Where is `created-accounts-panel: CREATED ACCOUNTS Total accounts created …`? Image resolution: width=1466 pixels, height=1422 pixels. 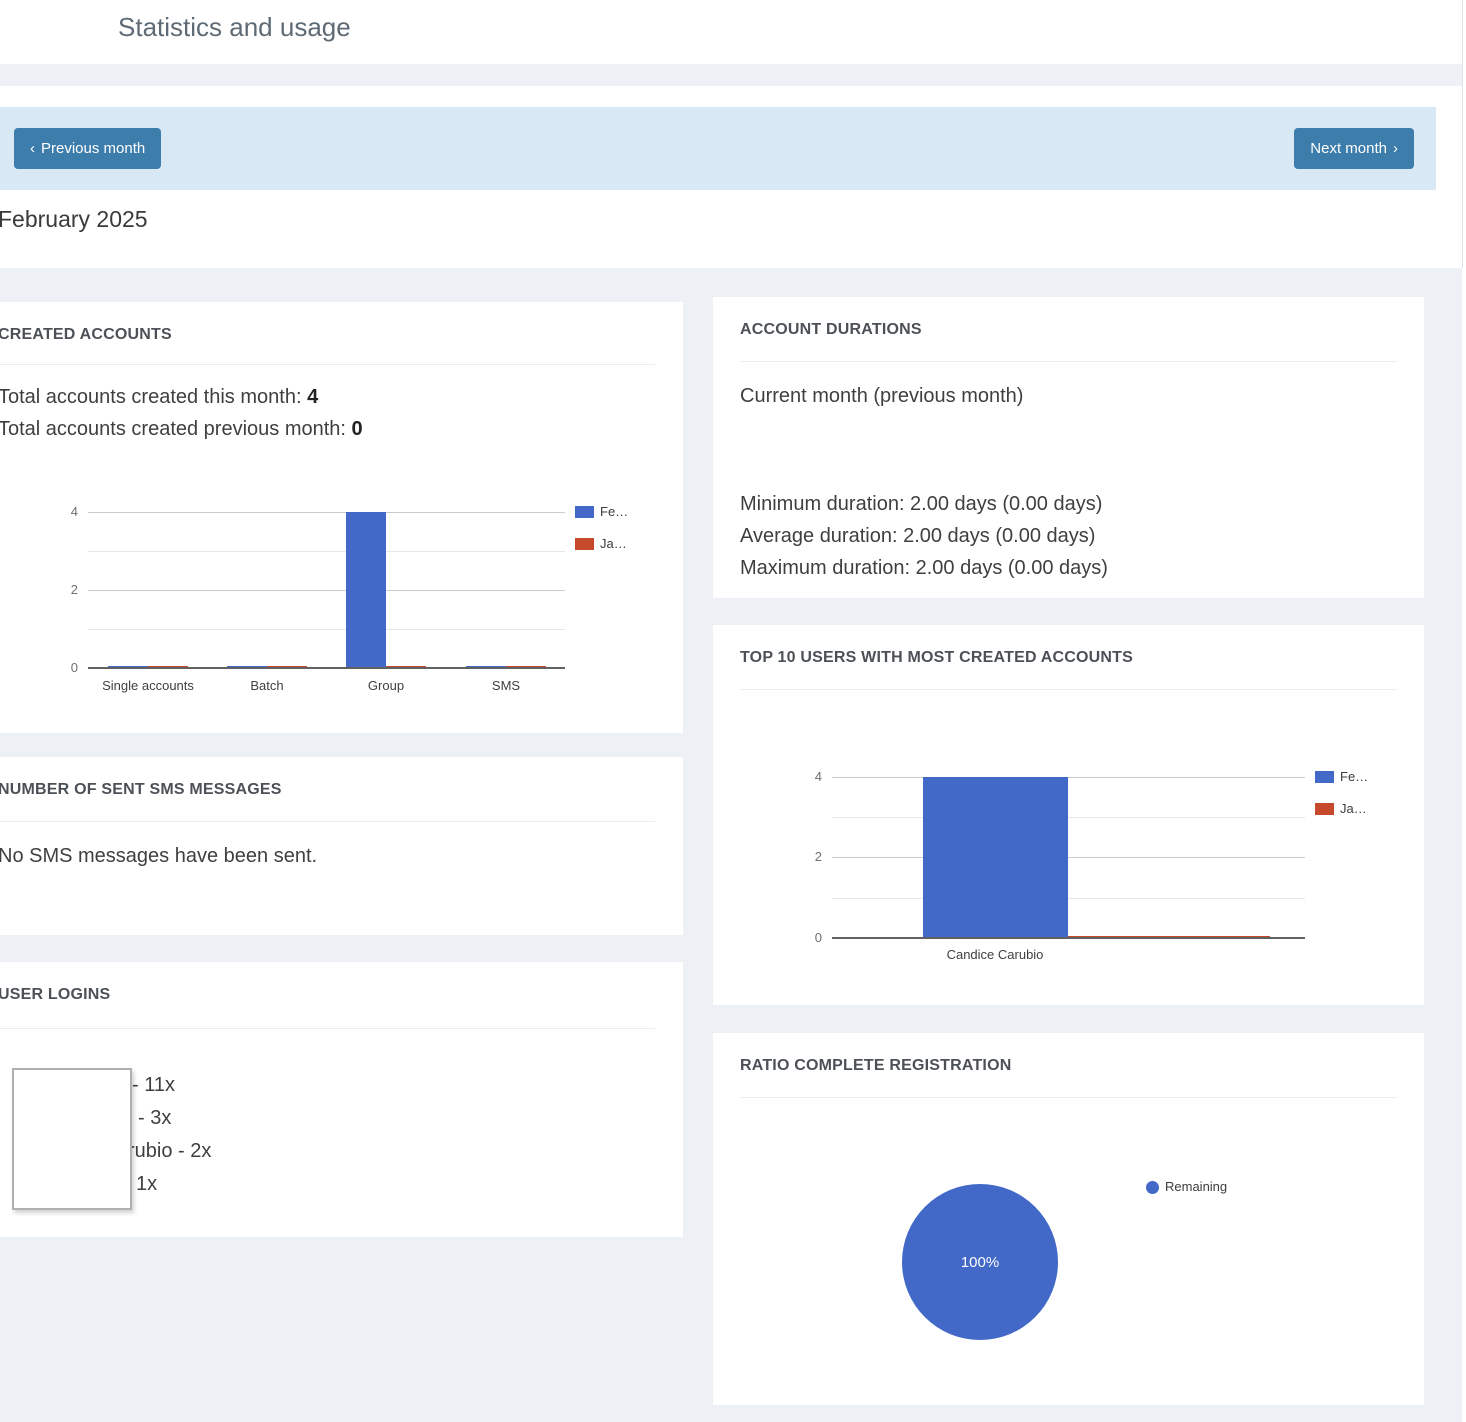 created-accounts-panel: CREATED ACCOUNTS Total accounts created … is located at coordinates (341, 517).